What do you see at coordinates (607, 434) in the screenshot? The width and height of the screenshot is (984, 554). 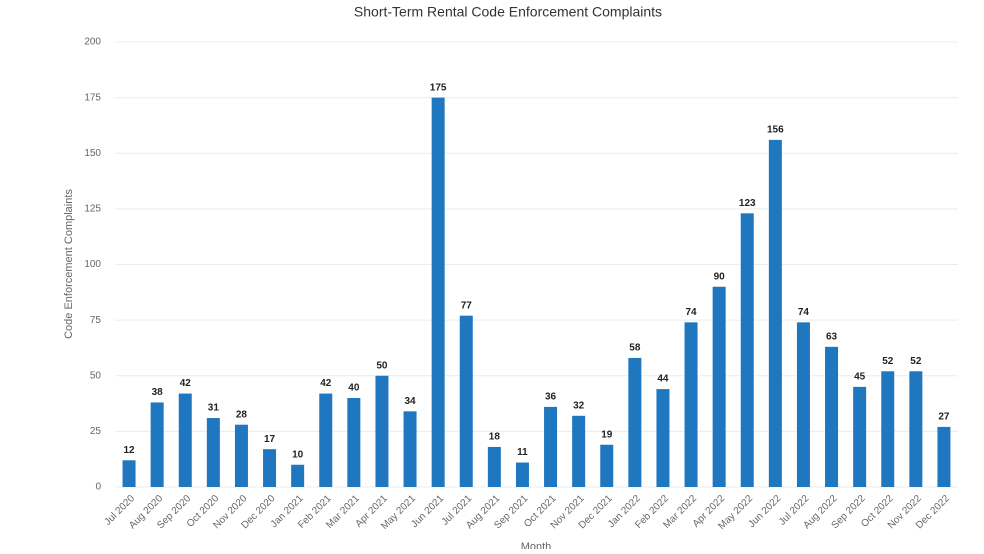 I see `data-label: 19` at bounding box center [607, 434].